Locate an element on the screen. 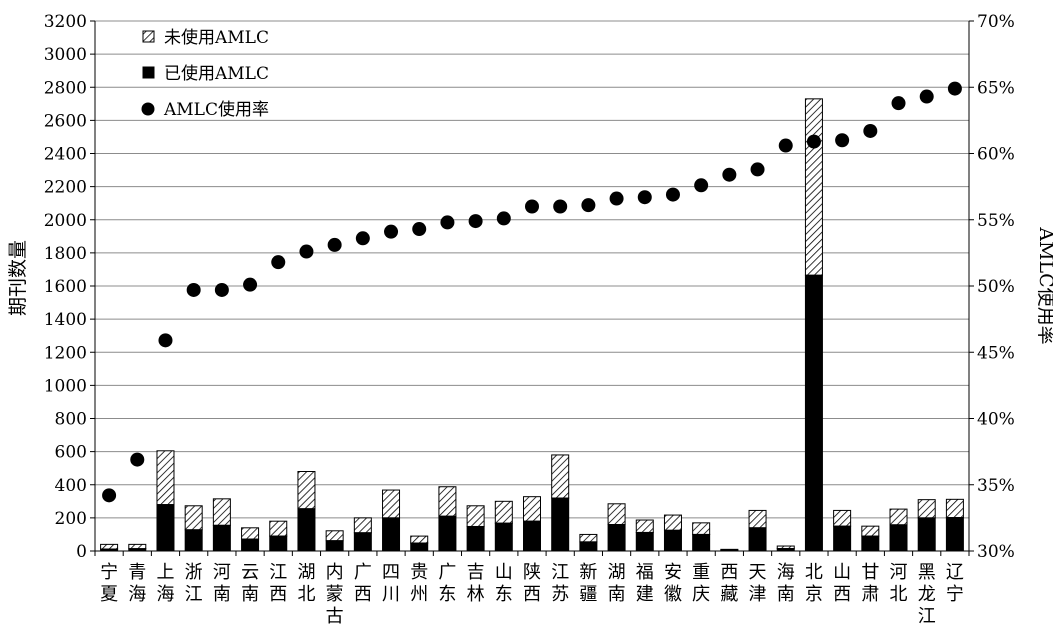 The height and width of the screenshot is (625, 1053). y-tick-label-left: 1400 is located at coordinates (65, 320).